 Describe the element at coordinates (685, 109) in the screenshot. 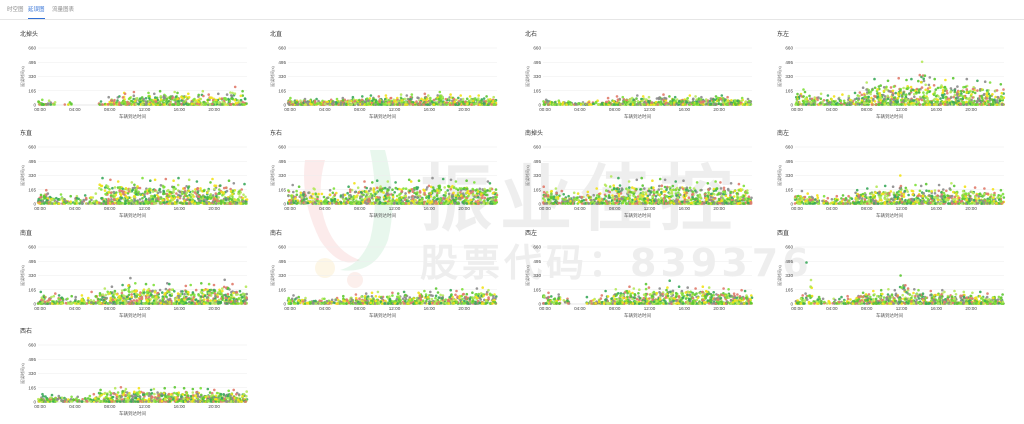

I see `x-tick-label: 16:00` at that location.